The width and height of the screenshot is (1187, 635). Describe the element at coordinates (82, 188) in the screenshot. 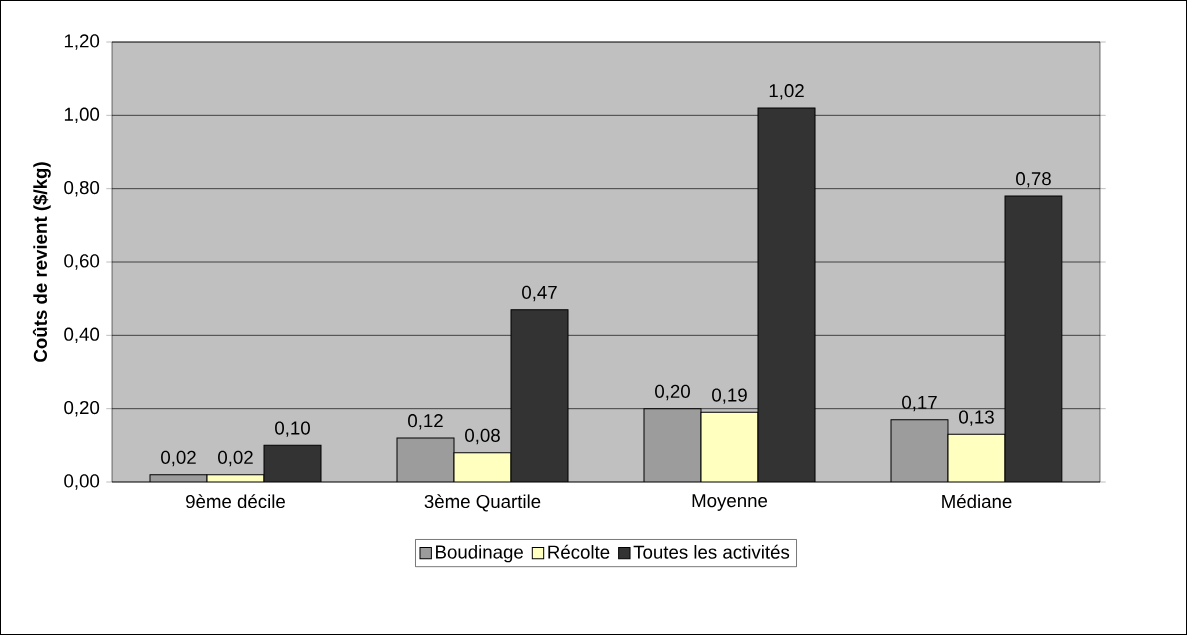

I see `y-tick-label: 0,80` at that location.